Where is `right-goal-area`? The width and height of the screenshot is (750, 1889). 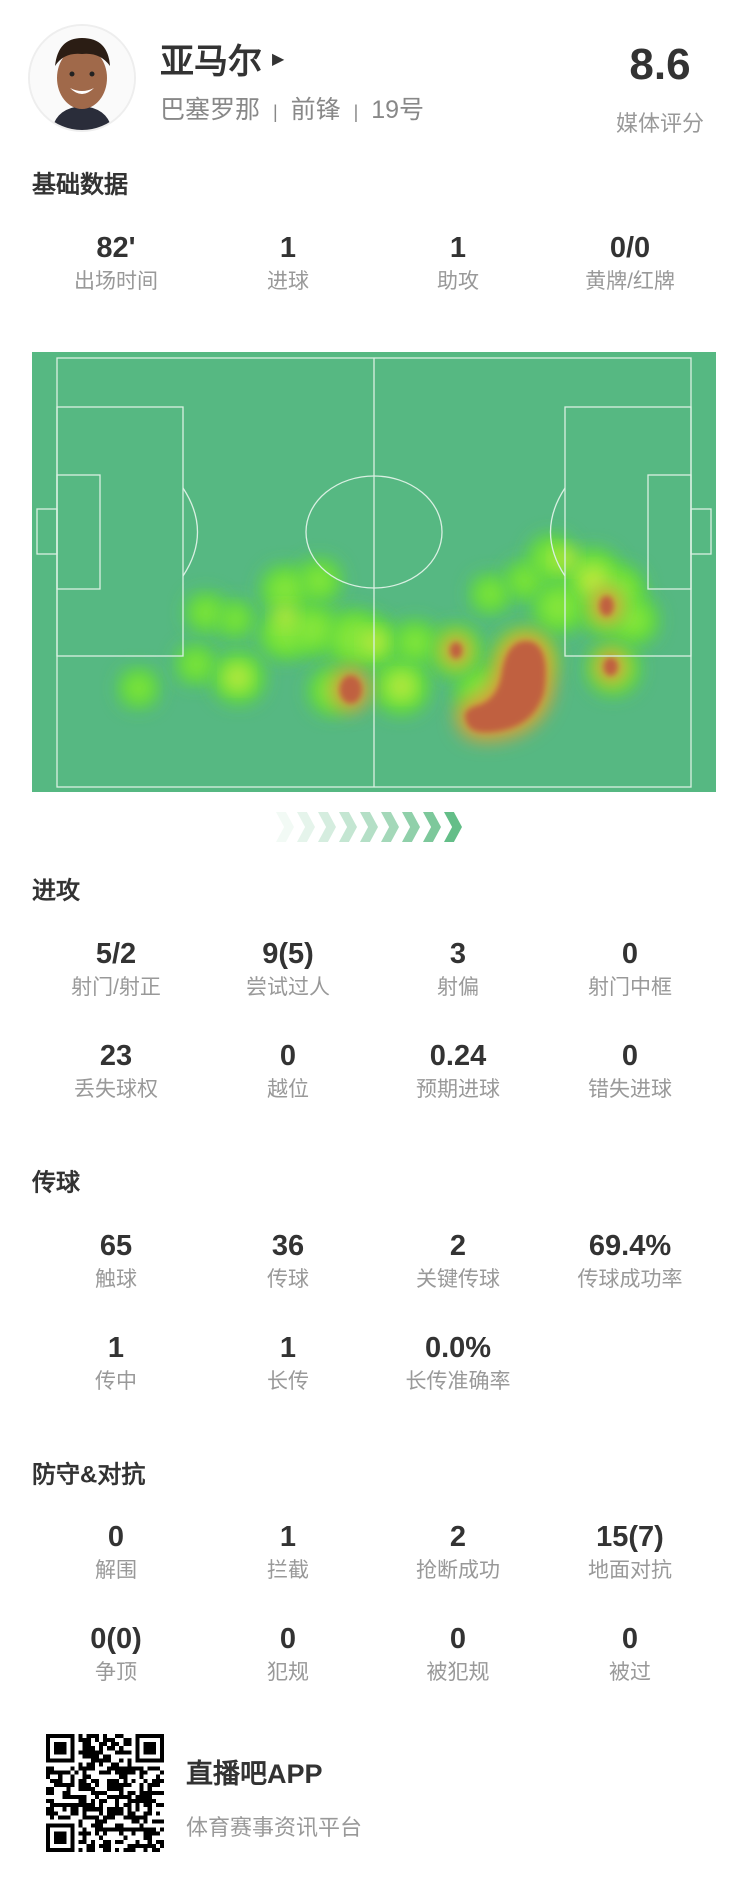 right-goal-area is located at coordinates (669, 532).